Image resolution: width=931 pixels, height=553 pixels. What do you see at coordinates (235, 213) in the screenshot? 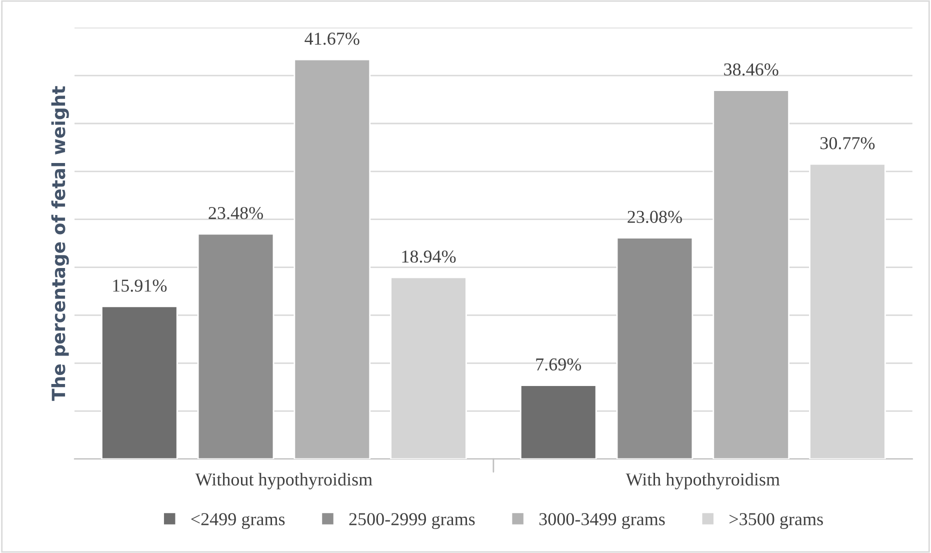
I see `data-label: 23.48%` at bounding box center [235, 213].